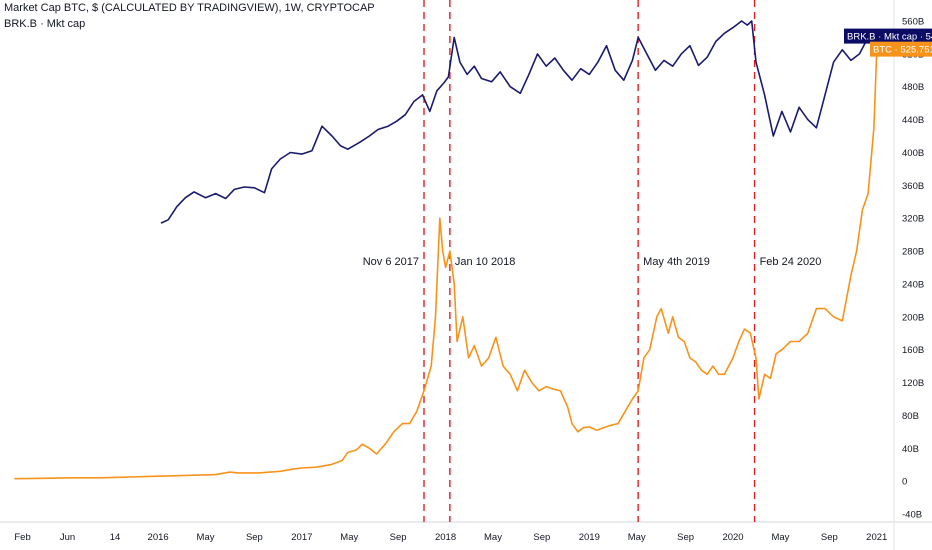 This screenshot has height=550, width=932. I want to click on event-label: Feb 24 2020, so click(791, 262).